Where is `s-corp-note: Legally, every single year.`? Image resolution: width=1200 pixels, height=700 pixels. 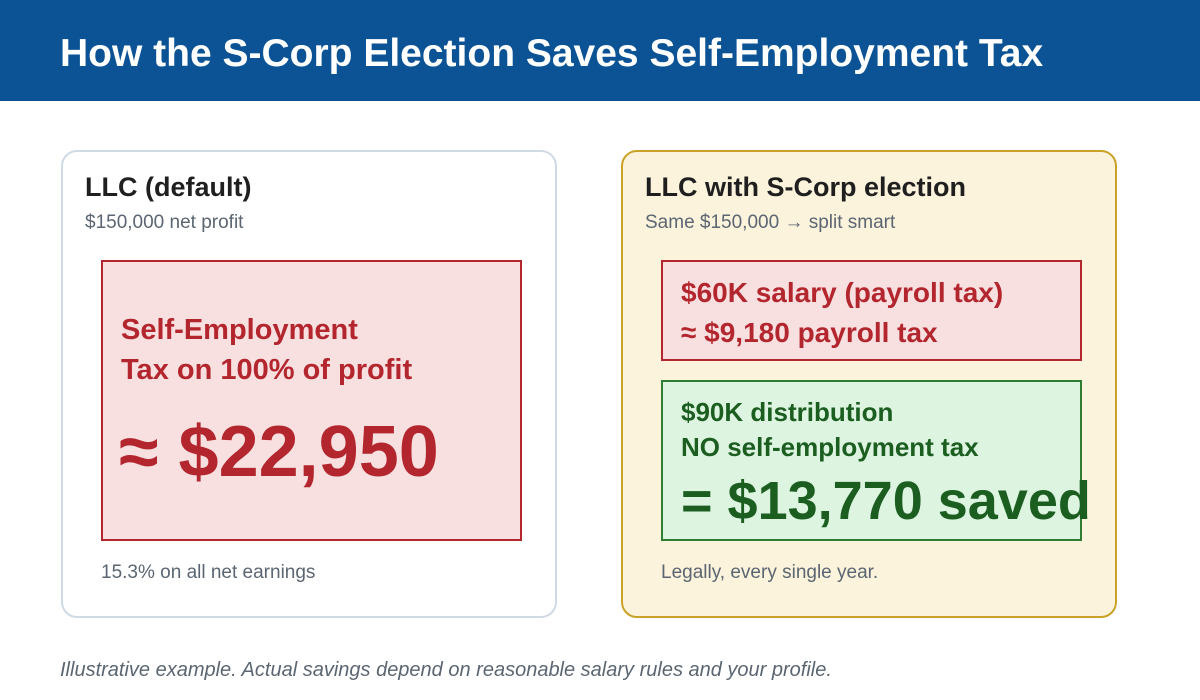 s-corp-note: Legally, every single year. is located at coordinates (770, 572).